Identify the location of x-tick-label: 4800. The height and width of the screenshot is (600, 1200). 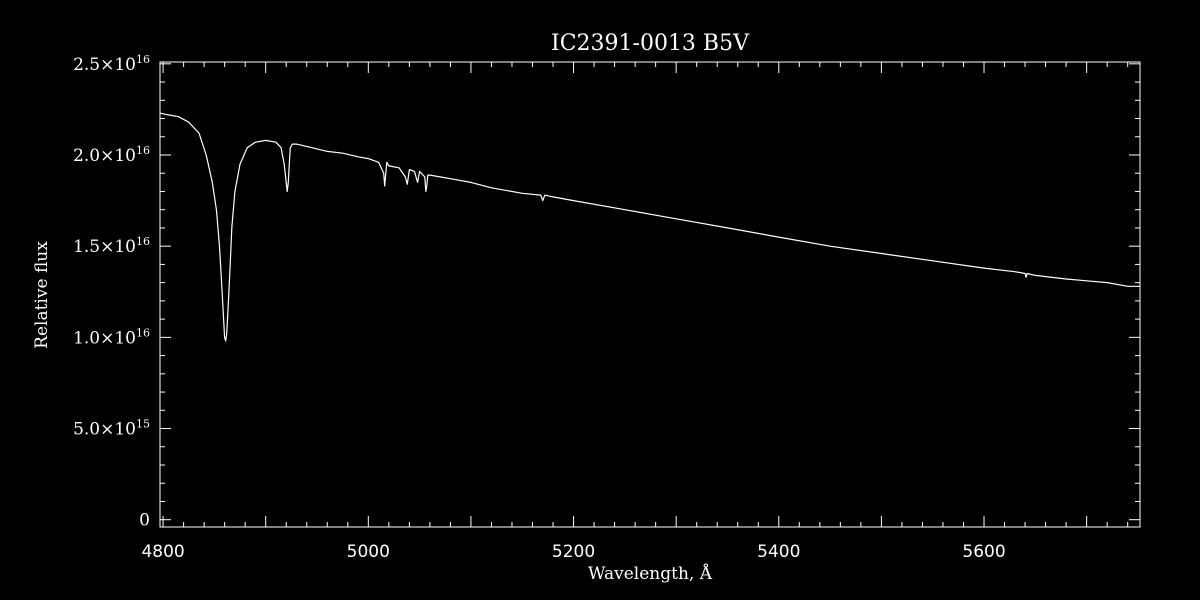
(162, 552).